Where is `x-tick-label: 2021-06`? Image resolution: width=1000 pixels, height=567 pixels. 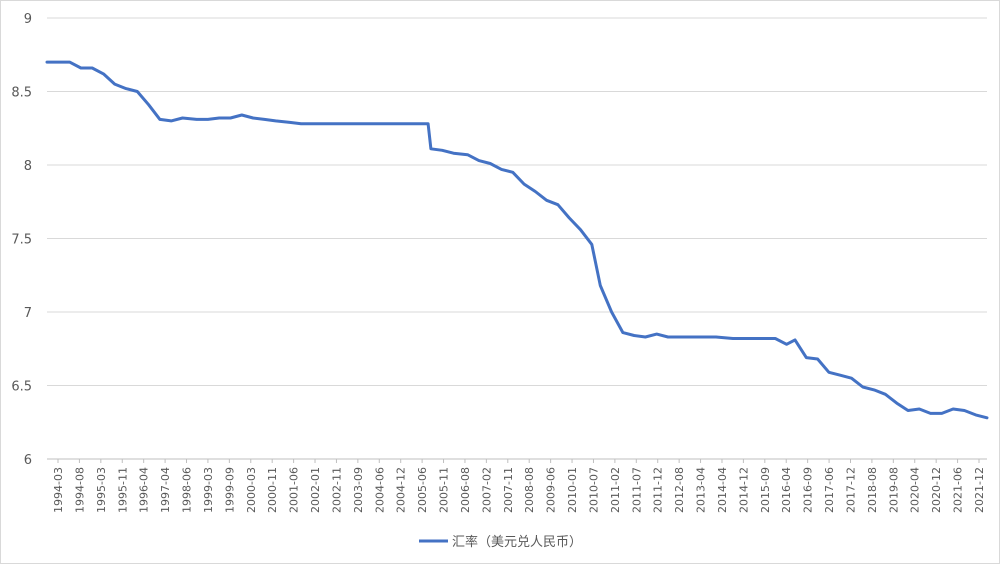
x-tick-label: 2021-06 is located at coordinates (958, 490).